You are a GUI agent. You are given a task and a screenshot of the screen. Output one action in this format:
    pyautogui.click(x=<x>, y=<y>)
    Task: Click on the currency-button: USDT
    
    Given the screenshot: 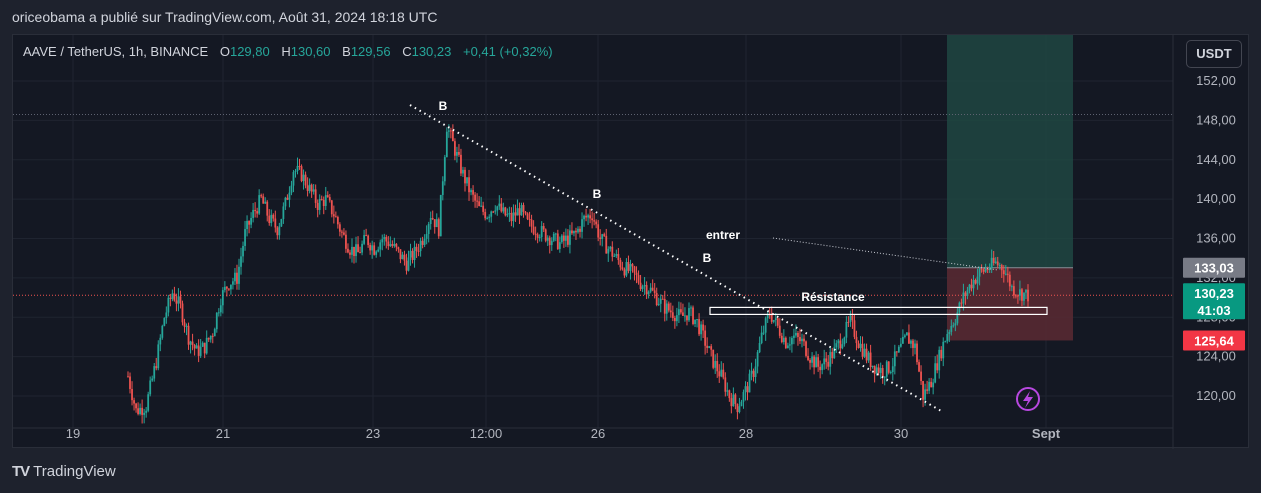 What is the action you would take?
    pyautogui.click(x=1214, y=54)
    